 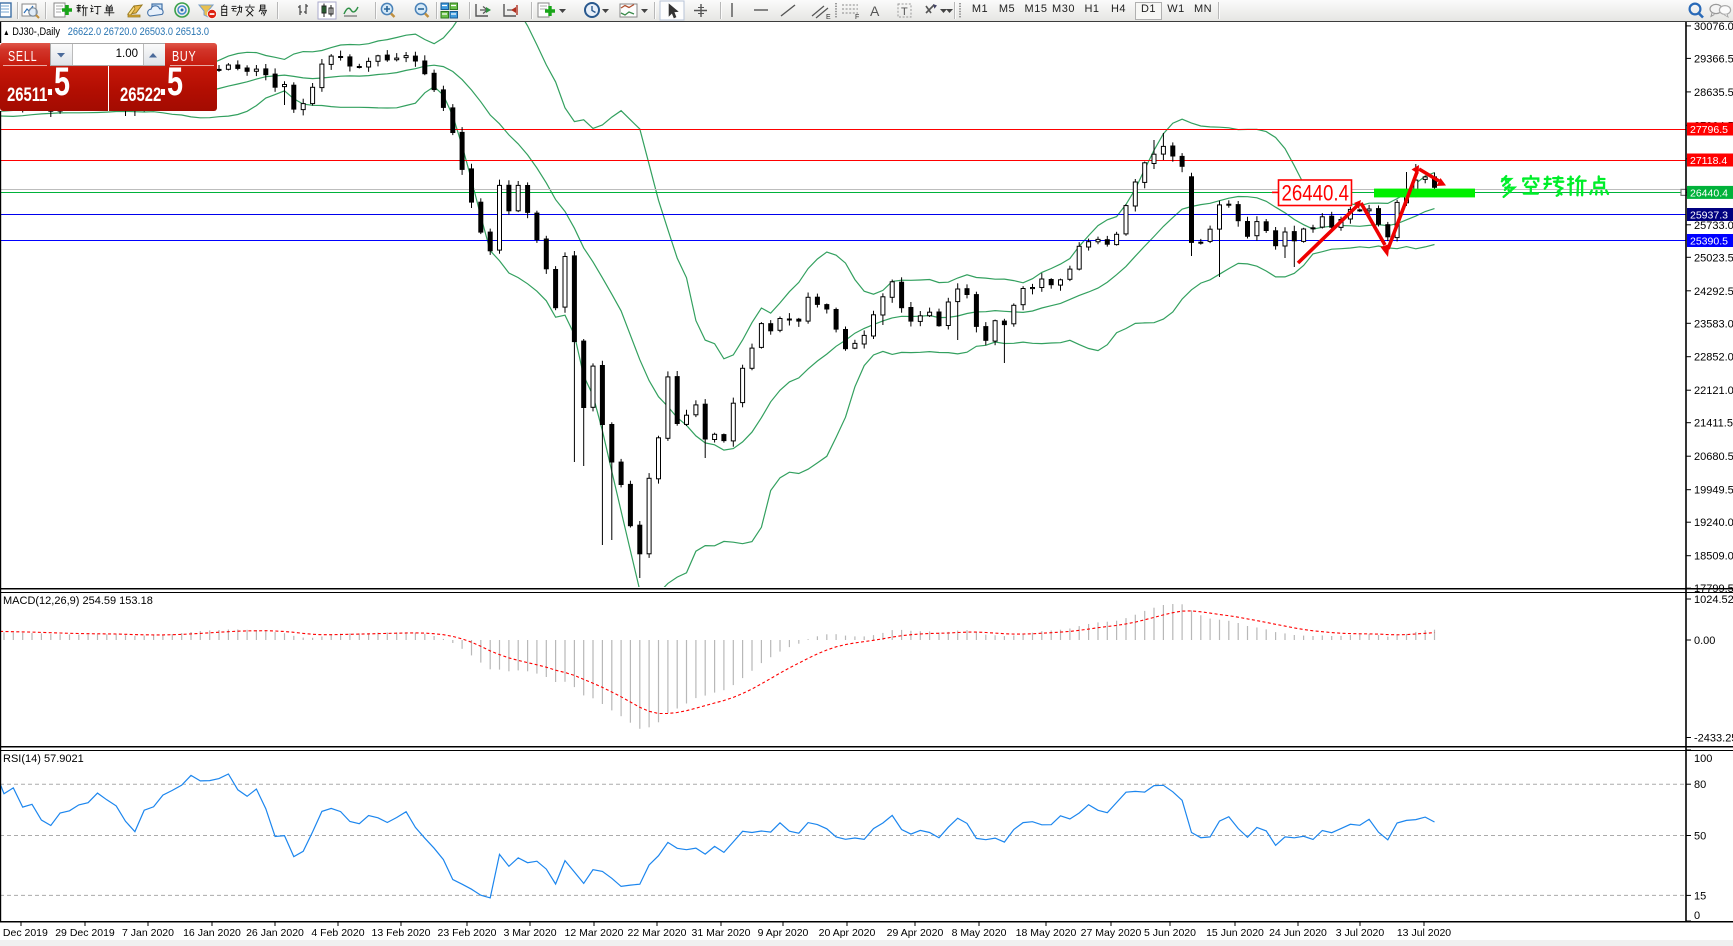 What do you see at coordinates (783, 933) in the screenshot?
I see `svg-text: 9 Apr 2020` at bounding box center [783, 933].